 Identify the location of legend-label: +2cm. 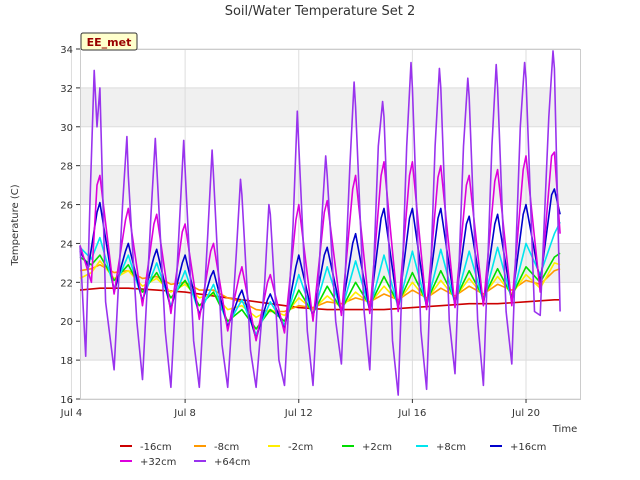
(377, 447).